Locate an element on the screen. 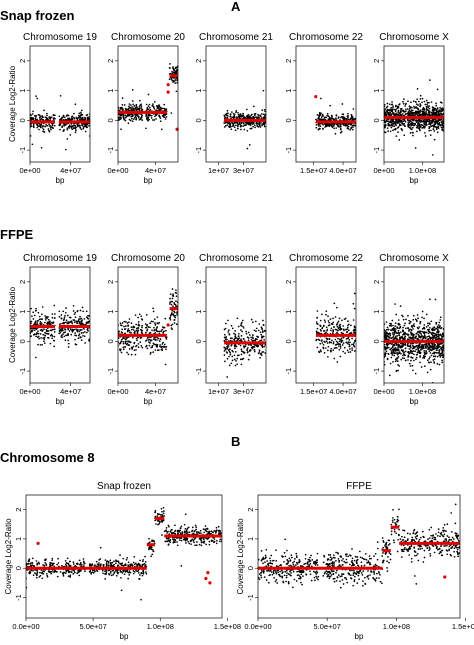 The image size is (474, 645). y-tick-label: 1 is located at coordinates (288, 312).